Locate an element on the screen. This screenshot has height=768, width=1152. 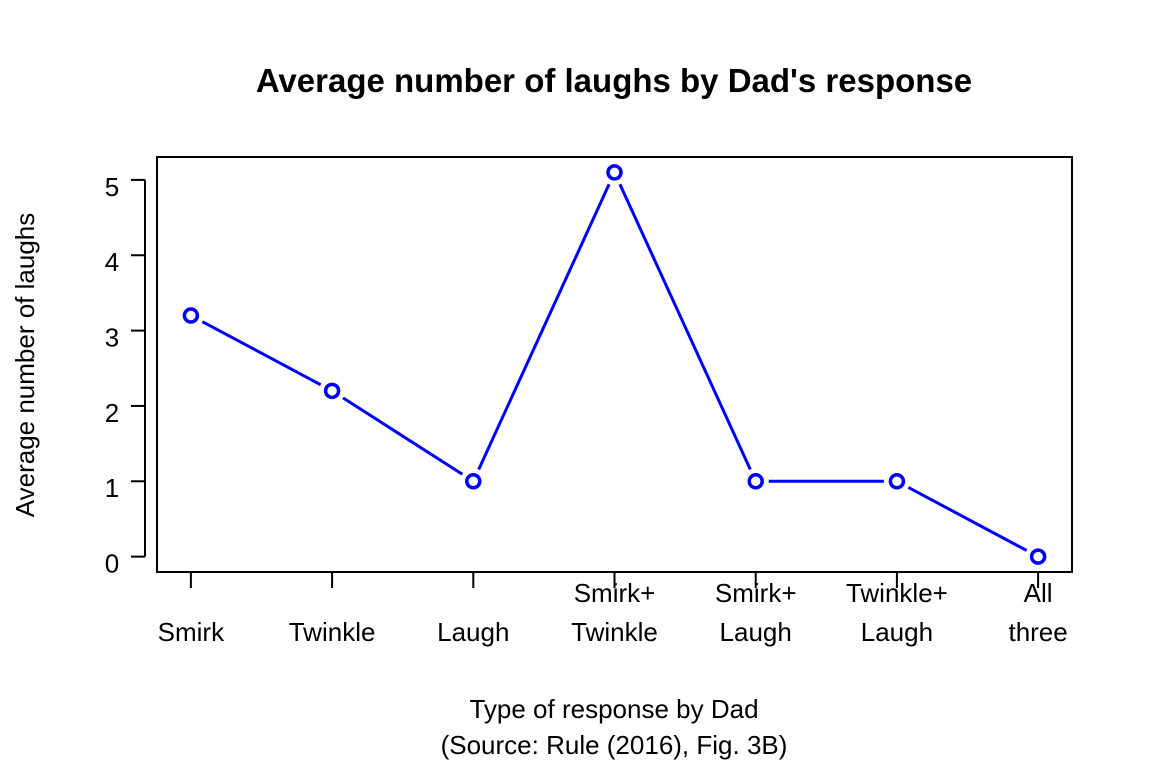
y-tick-label: 5 is located at coordinates (112, 187).